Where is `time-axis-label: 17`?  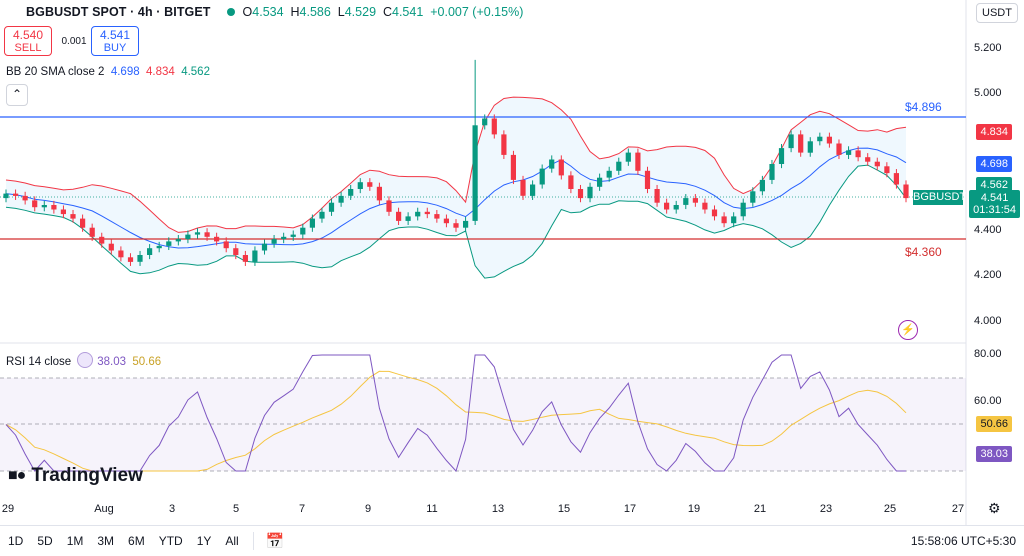 time-axis-label: 17 is located at coordinates (630, 509).